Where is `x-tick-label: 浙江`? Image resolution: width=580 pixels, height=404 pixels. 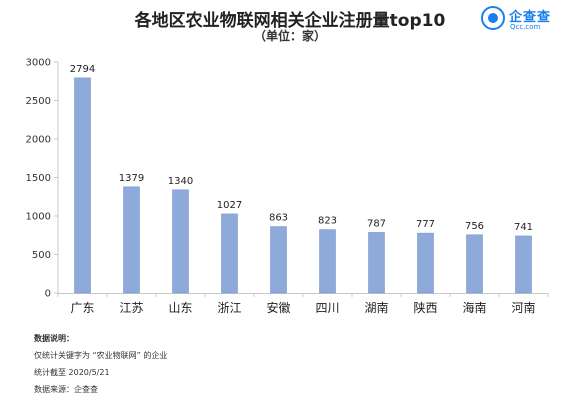
x-tick-label: 浙江 is located at coordinates (229, 308).